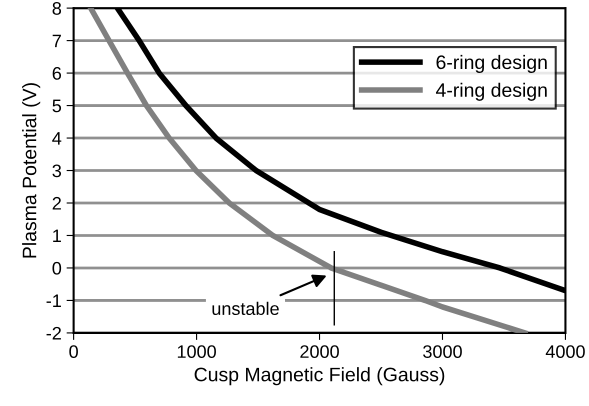 The height and width of the screenshot is (406, 589). What do you see at coordinates (57, 171) in the screenshot?
I see `y-tick-label: 3` at bounding box center [57, 171].